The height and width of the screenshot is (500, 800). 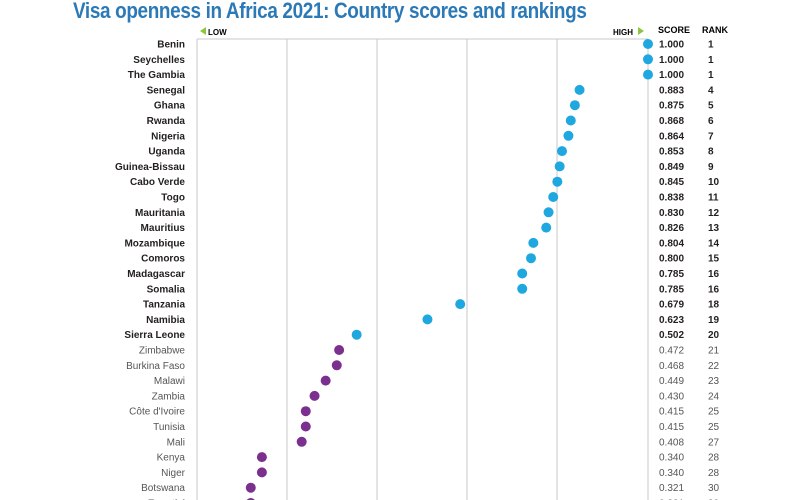 I want to click on score-label: 0.804, so click(x=671, y=243).